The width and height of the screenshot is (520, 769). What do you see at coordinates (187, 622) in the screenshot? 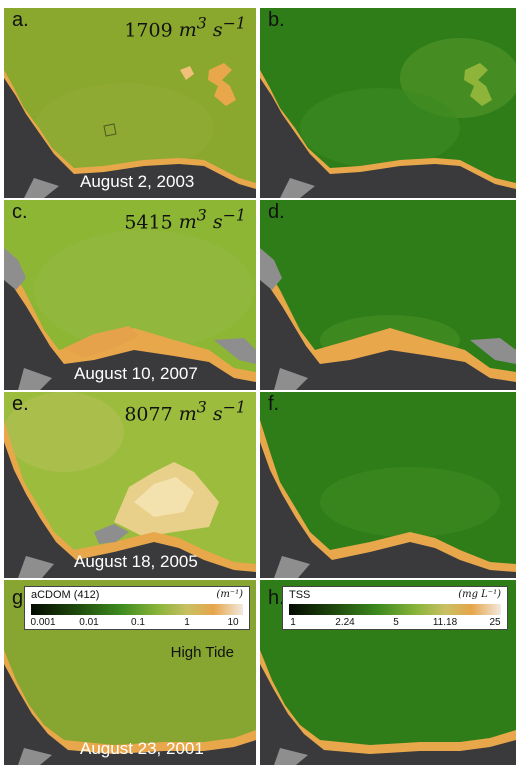
I see `legend-acdom-tick: 1` at bounding box center [187, 622].